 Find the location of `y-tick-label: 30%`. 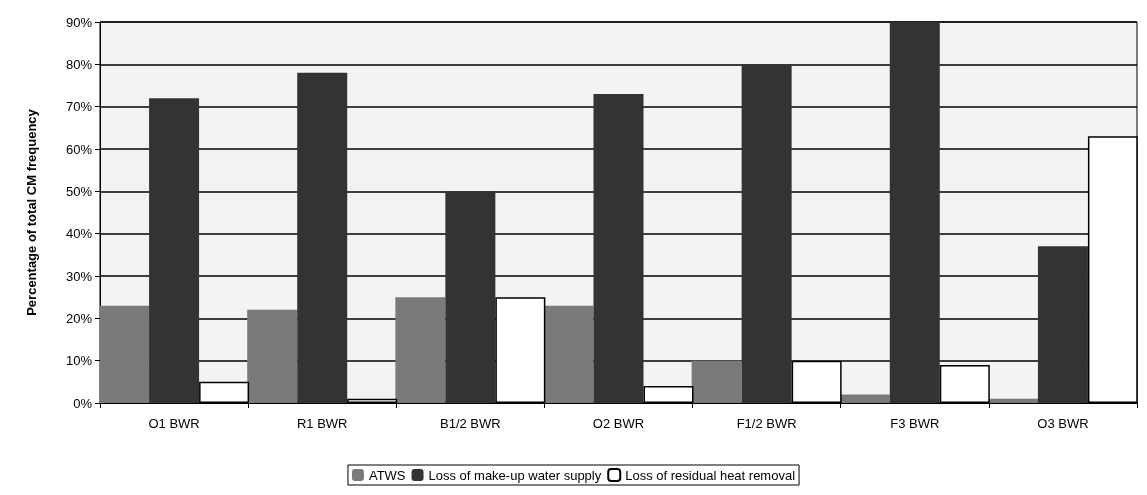

y-tick-label: 30% is located at coordinates (79, 276).